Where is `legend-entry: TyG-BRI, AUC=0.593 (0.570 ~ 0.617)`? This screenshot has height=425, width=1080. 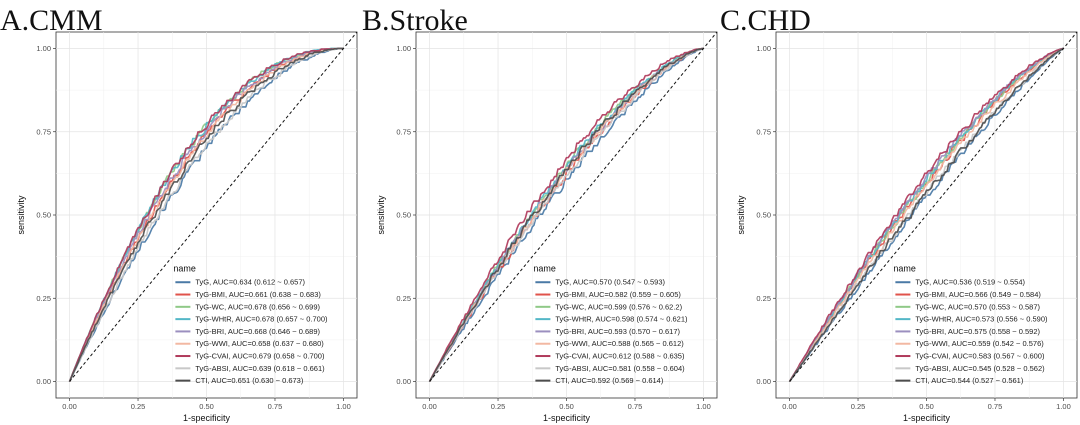 legend-entry: TyG-BRI, AUC=0.593 (0.570 ~ 0.617) is located at coordinates (617, 331).